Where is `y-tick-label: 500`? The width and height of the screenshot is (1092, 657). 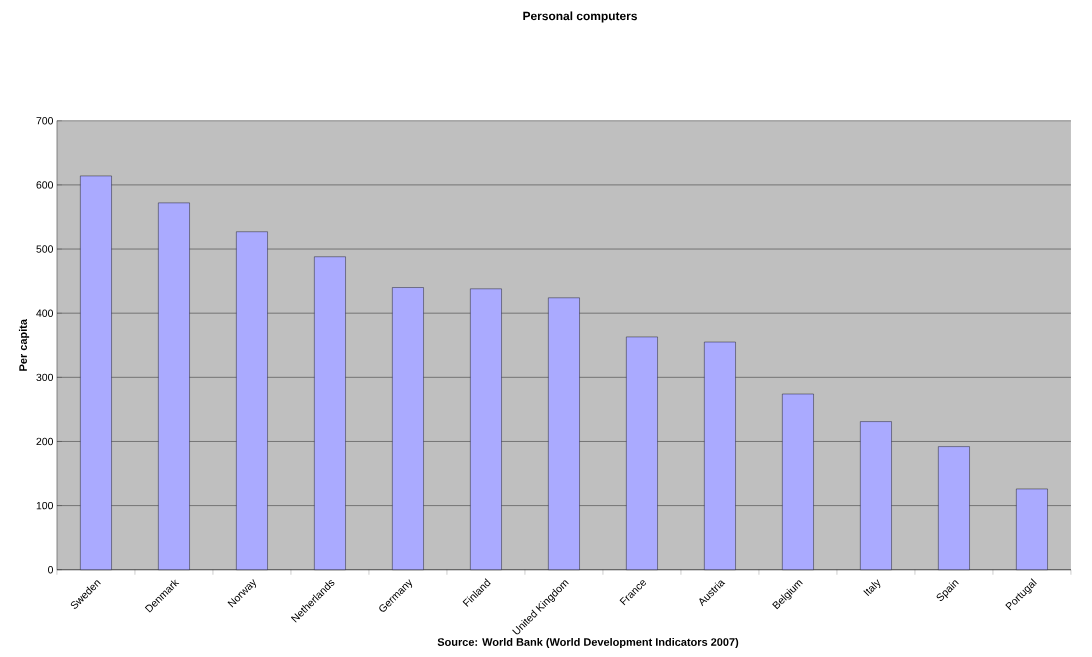
y-tick-label: 500 is located at coordinates (45, 249).